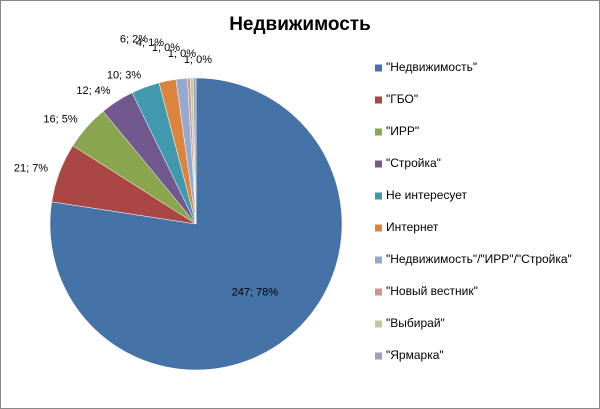  I want to click on legend-label: "Новый вестник", so click(432, 291).